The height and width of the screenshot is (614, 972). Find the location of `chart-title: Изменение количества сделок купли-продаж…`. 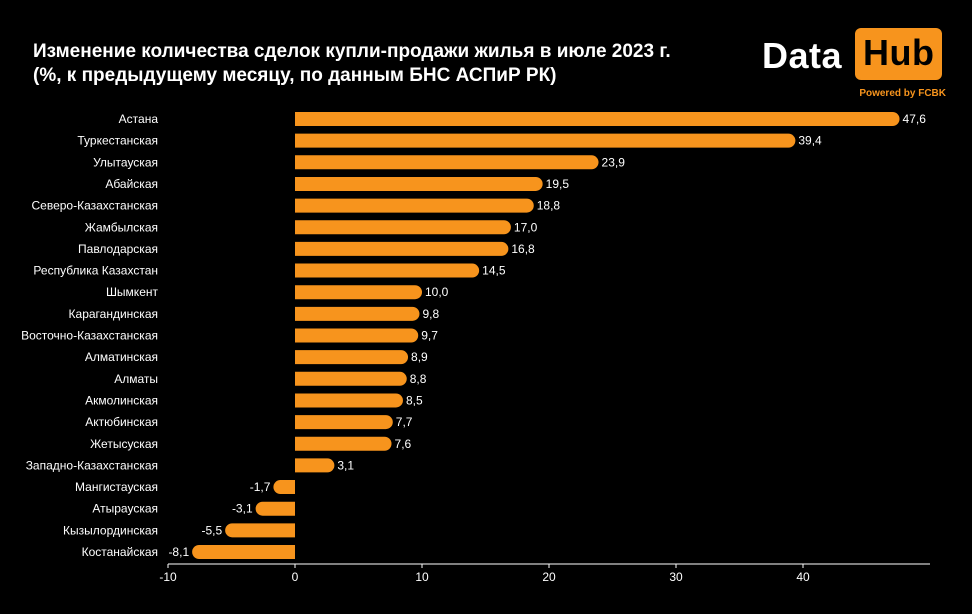

chart-title: Изменение количества сделок купли-продаж… is located at coordinates (352, 64).